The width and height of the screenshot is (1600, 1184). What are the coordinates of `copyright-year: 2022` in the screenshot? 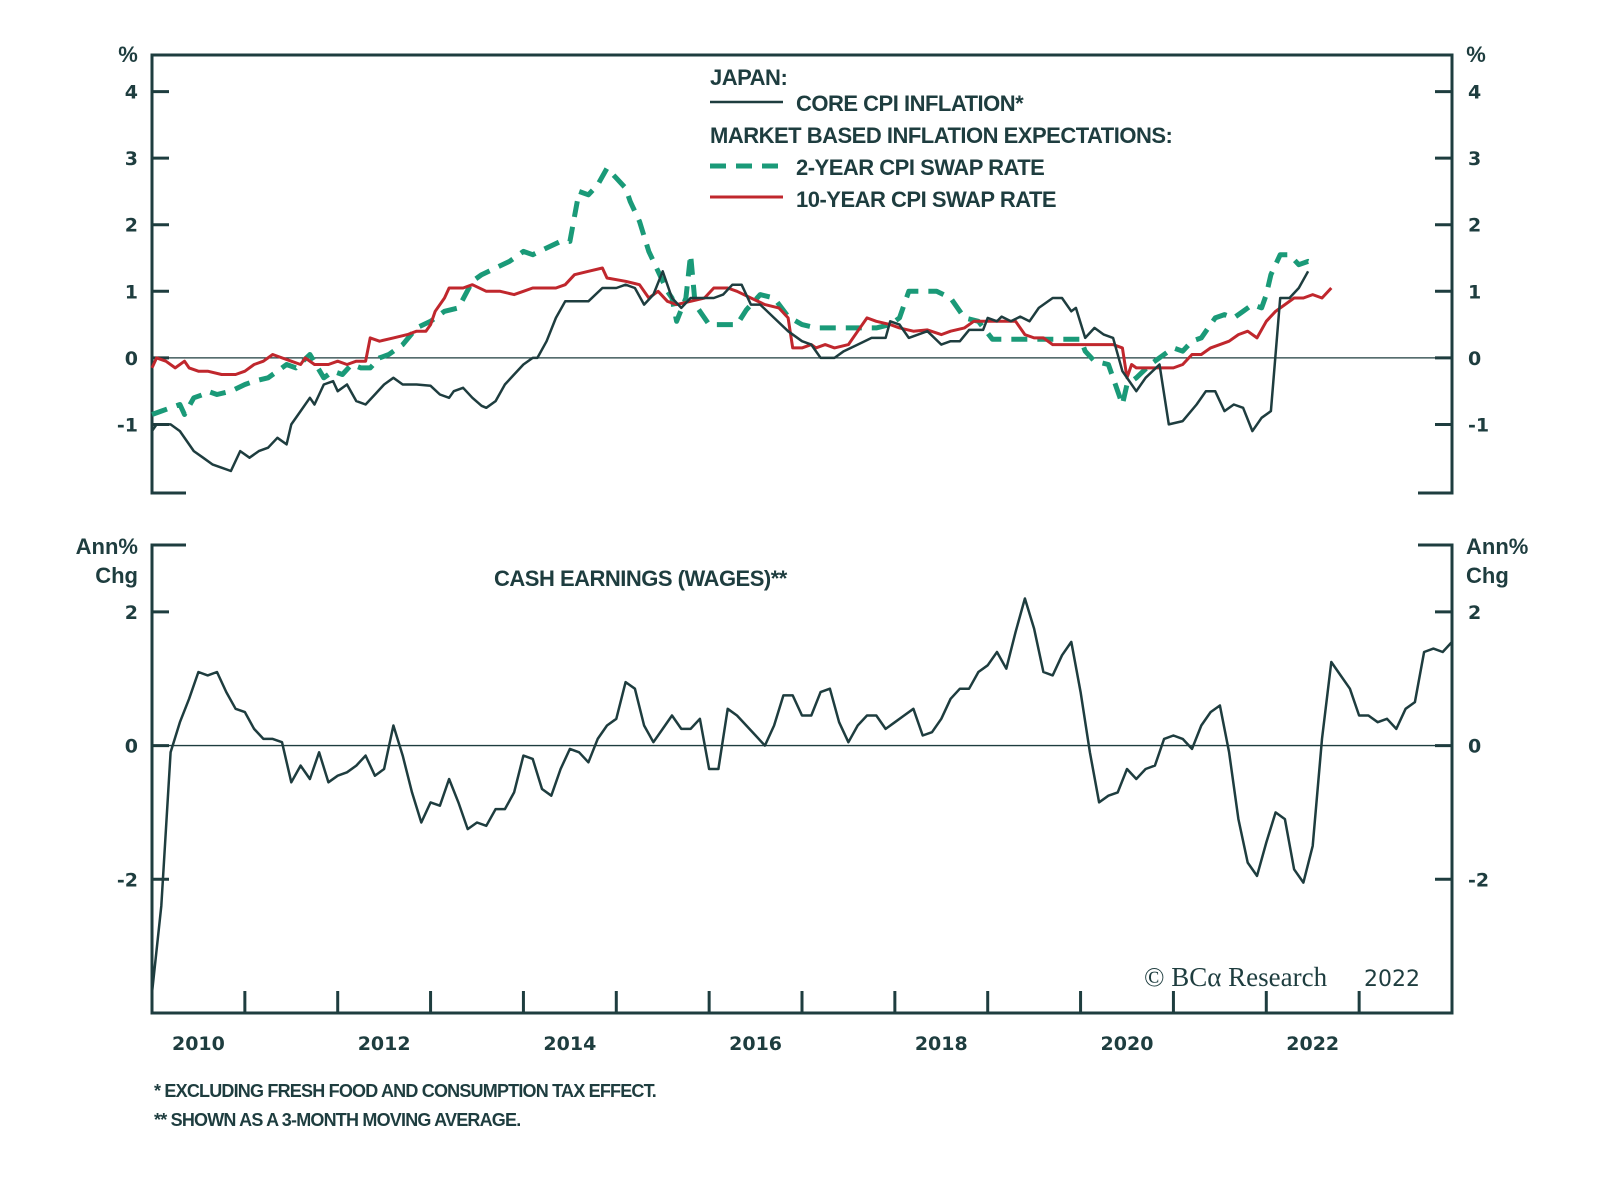 It's located at (1392, 979).